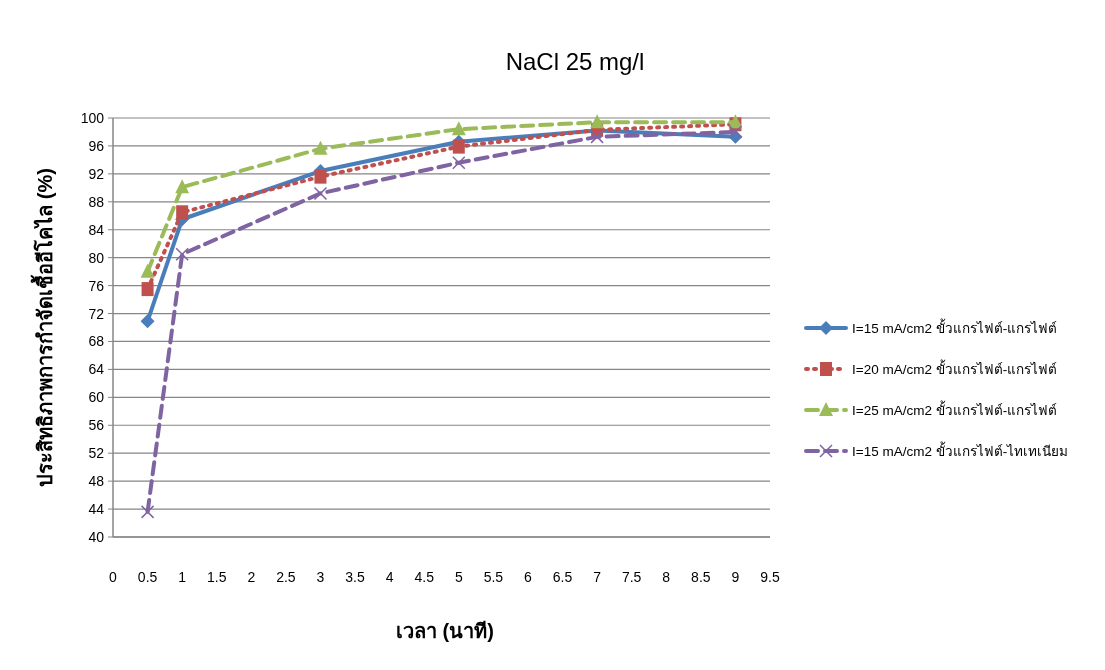 This screenshot has width=1105, height=670. What do you see at coordinates (147, 577) in the screenshot?
I see `x-tick-label: 0.5` at bounding box center [147, 577].